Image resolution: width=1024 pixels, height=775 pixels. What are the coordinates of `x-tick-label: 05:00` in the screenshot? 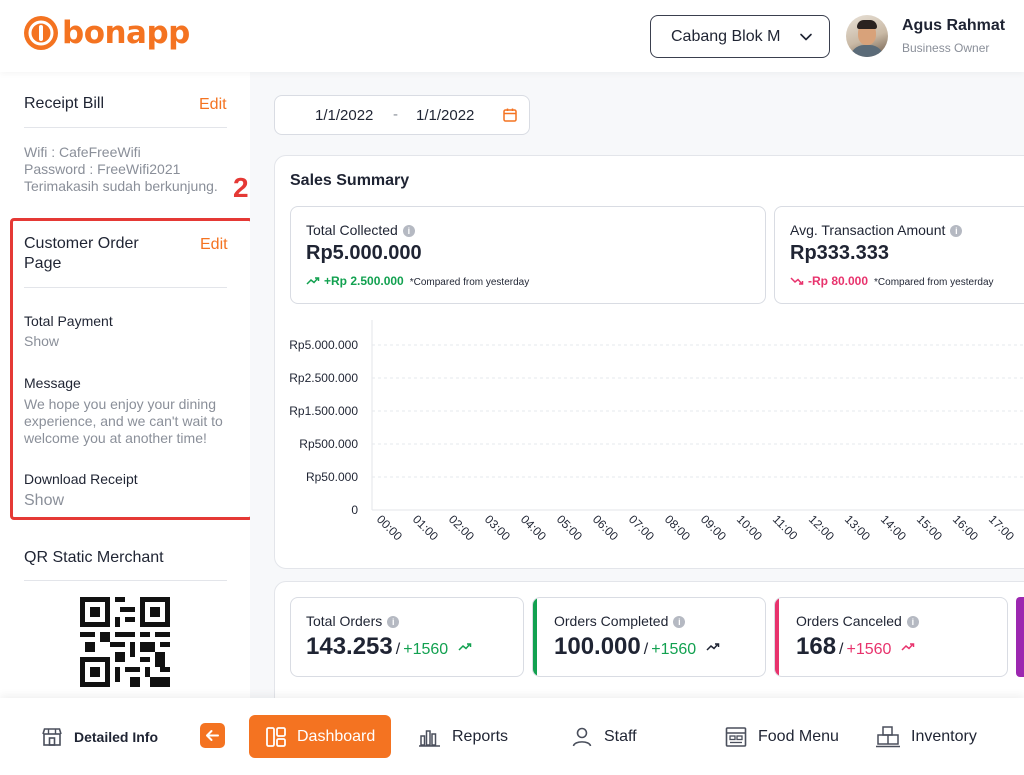 It's located at (569, 527).